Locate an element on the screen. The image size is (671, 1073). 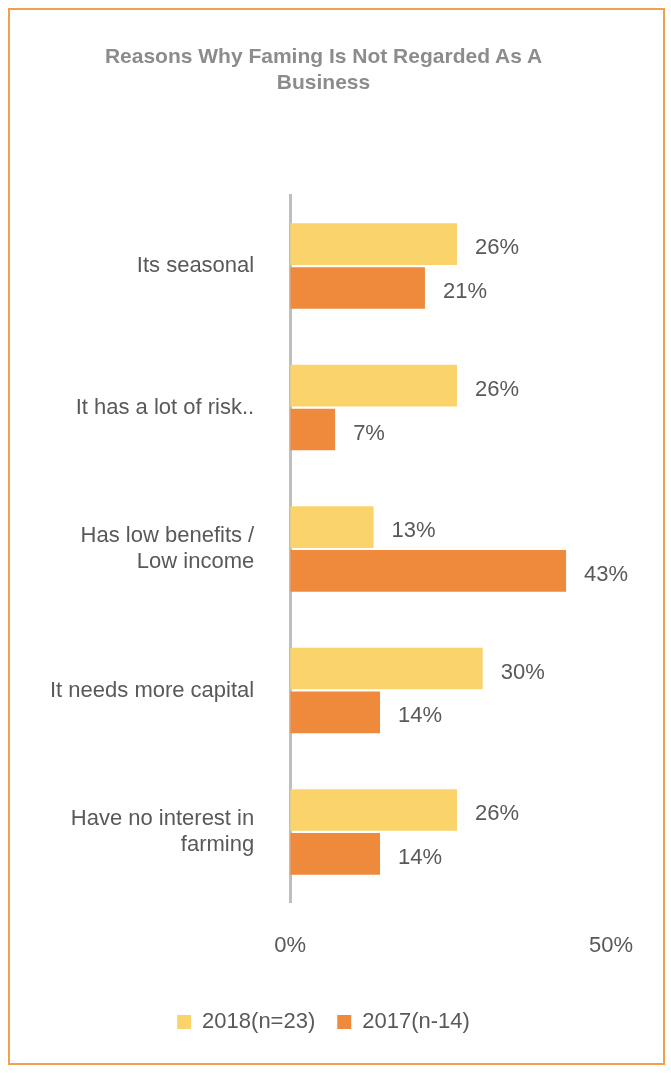
data-label: 43% is located at coordinates (606, 573).